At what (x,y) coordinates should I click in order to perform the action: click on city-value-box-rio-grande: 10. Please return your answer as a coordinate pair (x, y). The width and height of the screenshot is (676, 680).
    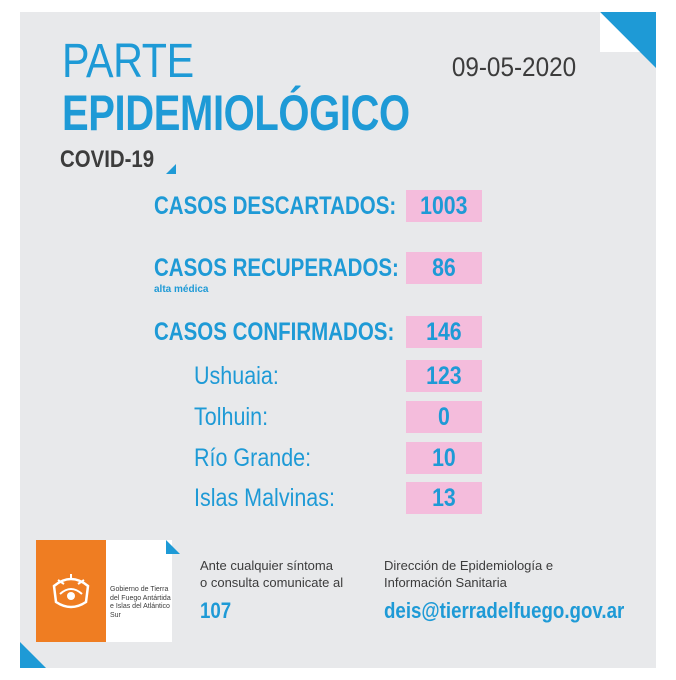
    Looking at the image, I should click on (444, 458).